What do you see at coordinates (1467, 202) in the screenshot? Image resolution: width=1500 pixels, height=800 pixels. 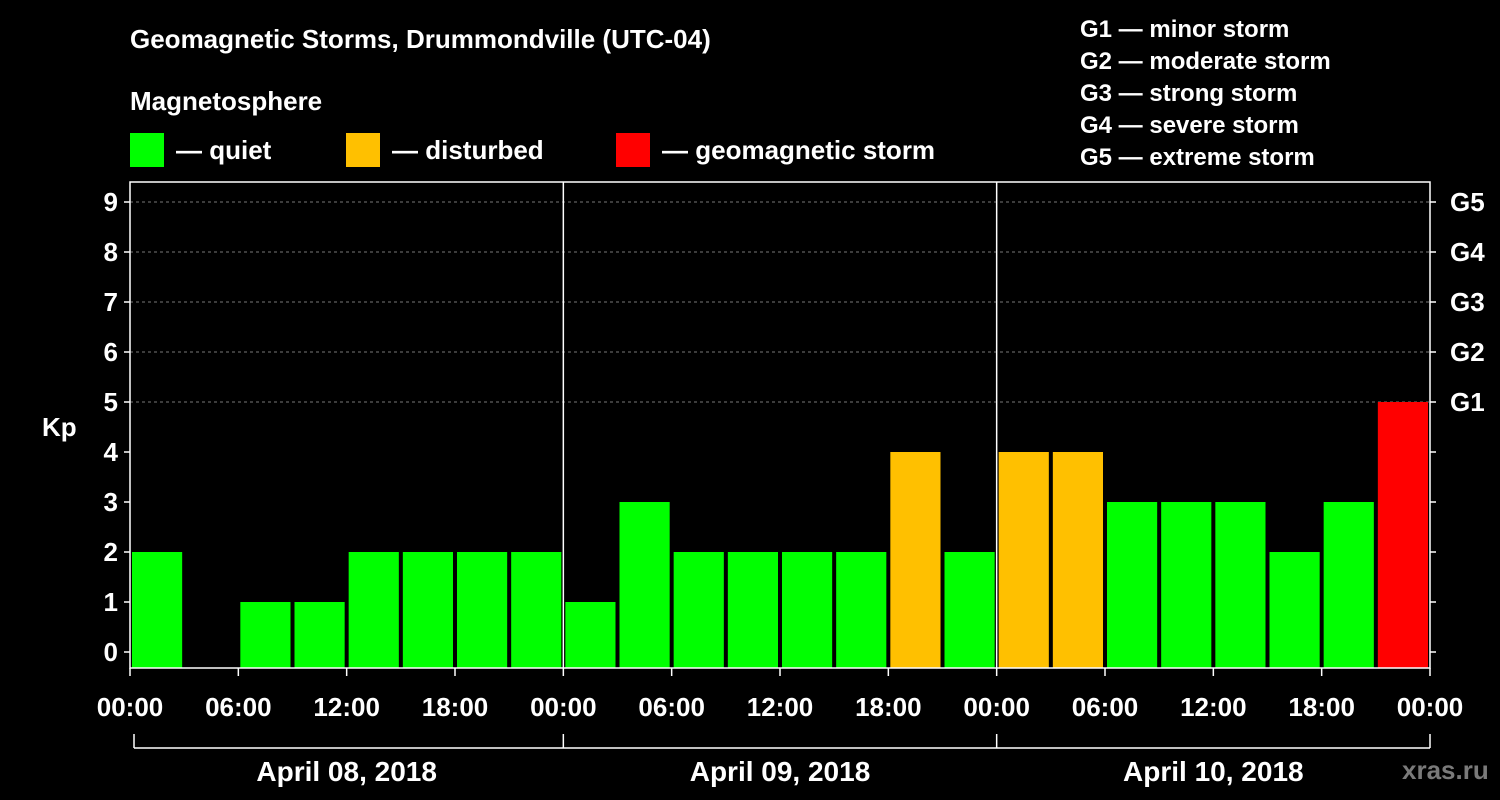 I see `right-tick-label: G5` at bounding box center [1467, 202].